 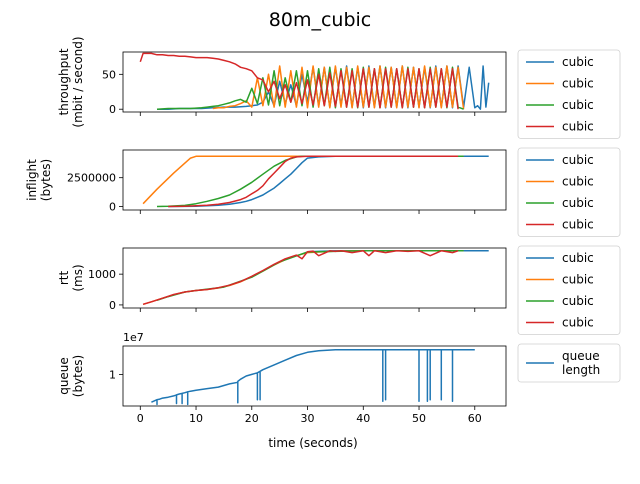 I want to click on throughput-legend-label-2-0: cubic, so click(x=578, y=105).